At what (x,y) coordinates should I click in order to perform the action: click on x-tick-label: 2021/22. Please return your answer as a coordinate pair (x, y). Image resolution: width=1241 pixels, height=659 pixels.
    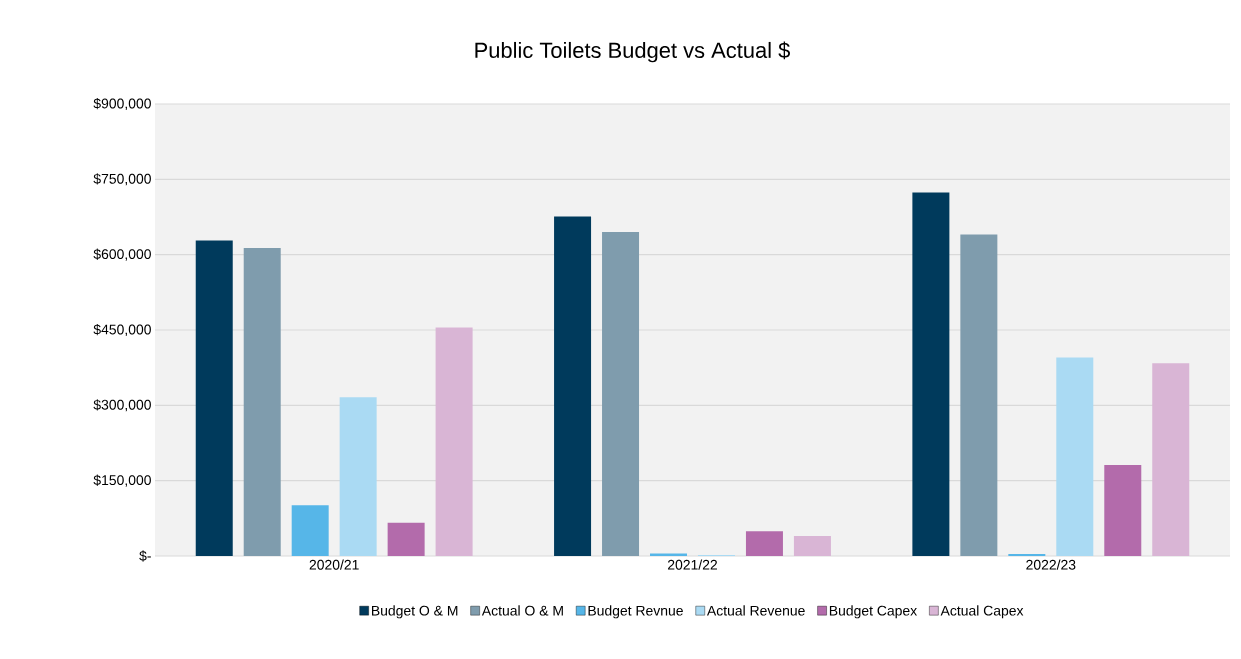
    Looking at the image, I should click on (692, 564).